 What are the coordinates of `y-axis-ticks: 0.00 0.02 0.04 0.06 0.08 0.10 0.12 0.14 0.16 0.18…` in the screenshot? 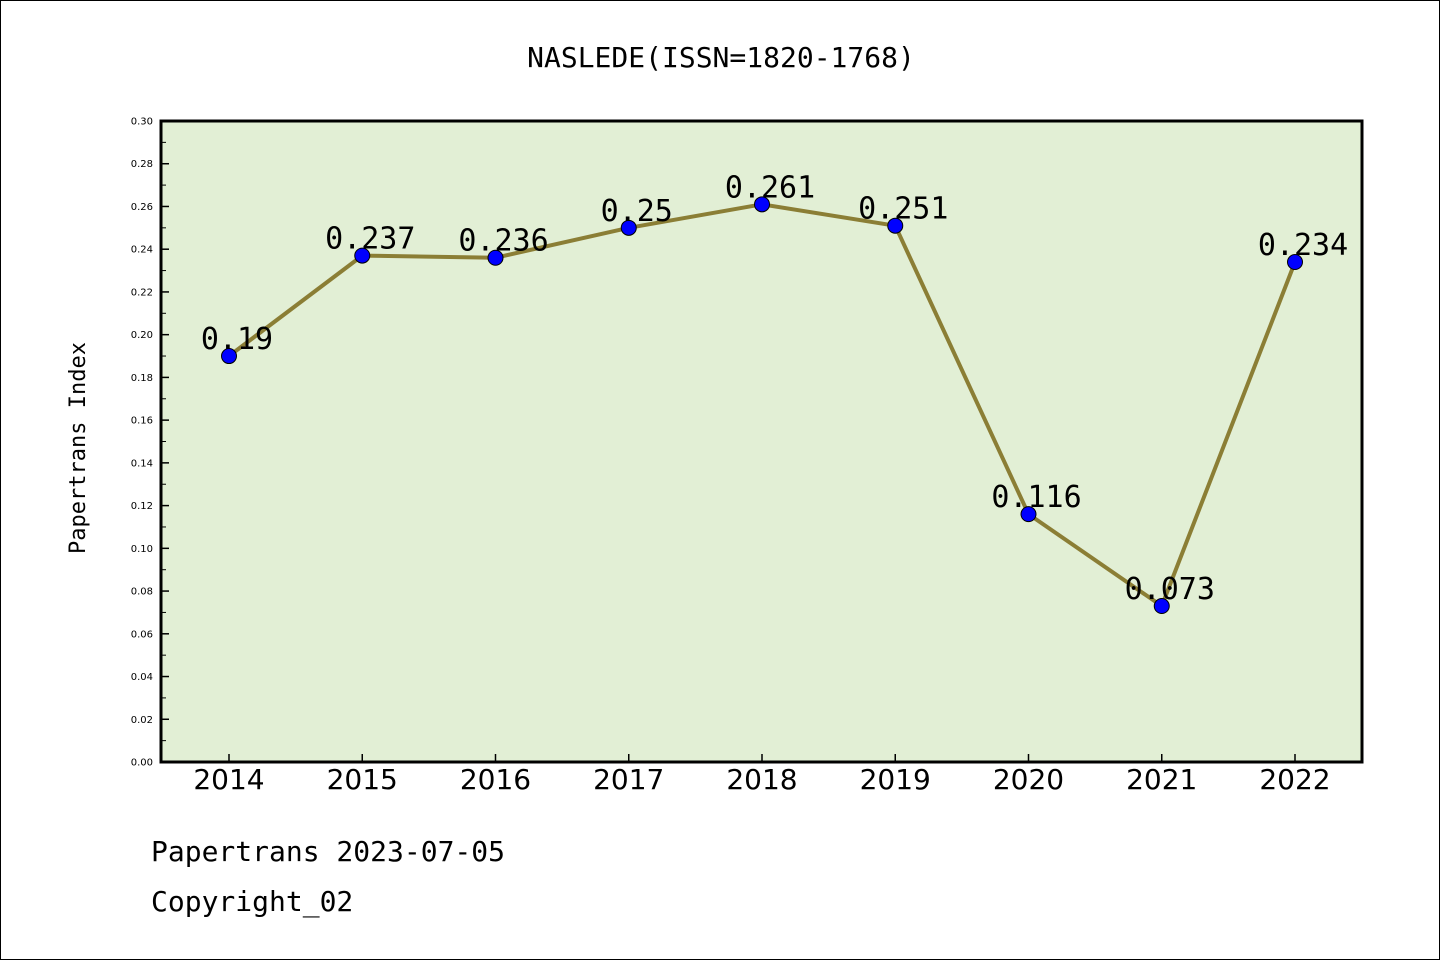 It's located at (150, 443).